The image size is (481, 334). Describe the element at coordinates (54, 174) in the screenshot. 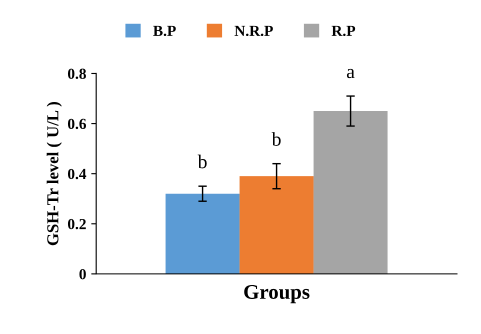

I see `y-axis-title: GSH-Tr level ( U/L )` at that location.